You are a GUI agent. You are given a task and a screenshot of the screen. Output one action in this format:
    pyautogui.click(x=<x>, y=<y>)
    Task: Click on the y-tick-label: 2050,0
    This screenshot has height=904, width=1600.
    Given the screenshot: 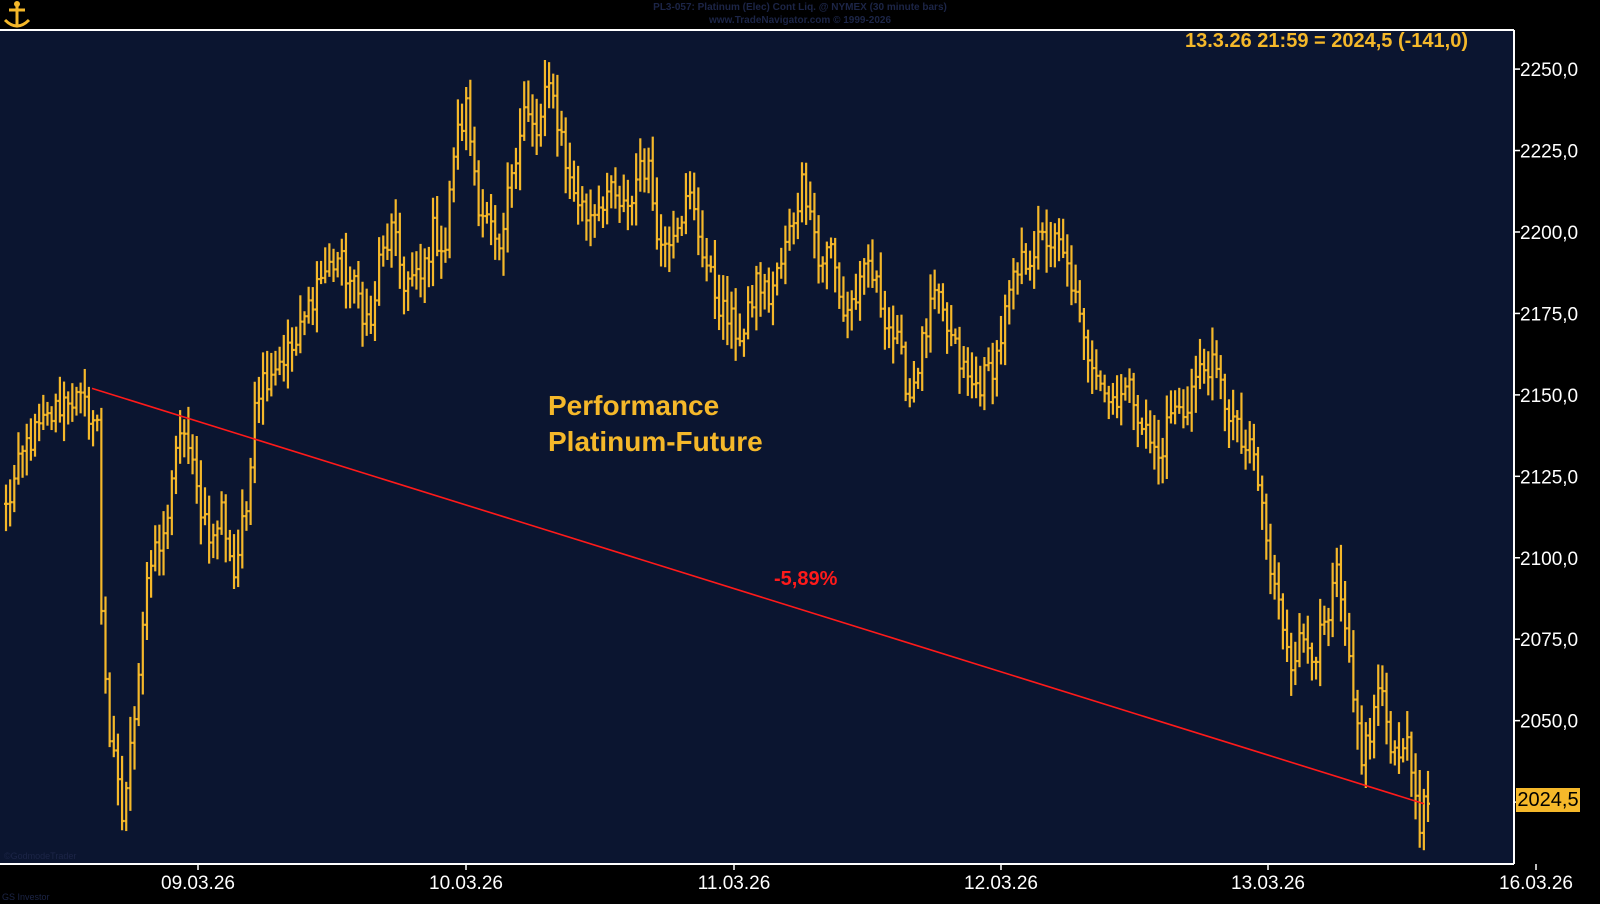 What is the action you would take?
    pyautogui.click(x=1549, y=722)
    